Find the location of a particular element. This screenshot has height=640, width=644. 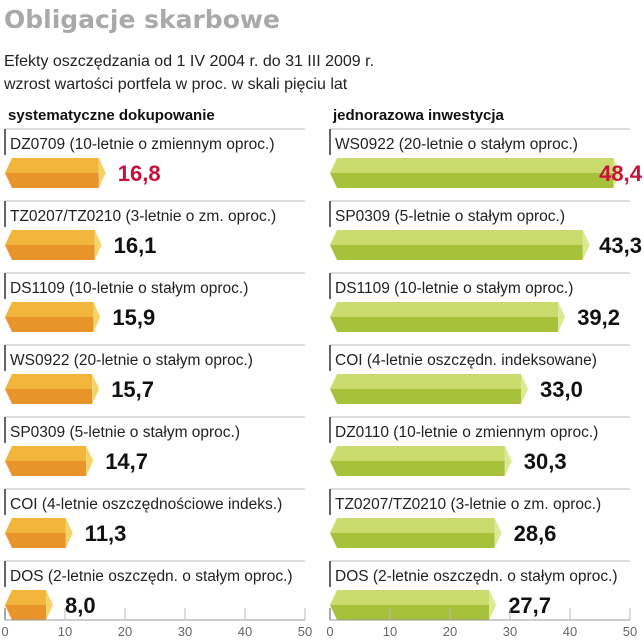

value-label: 14,7 is located at coordinates (126, 461).